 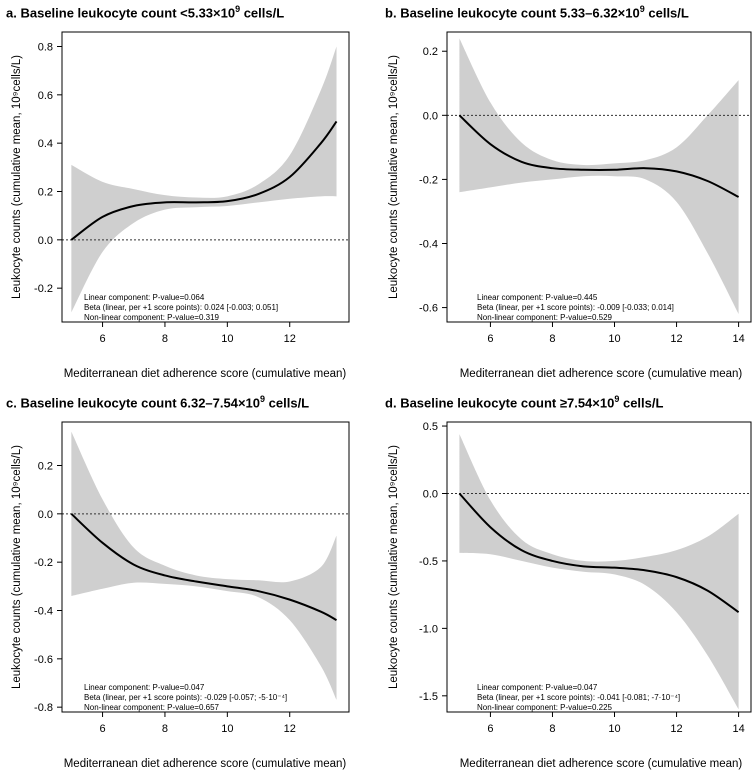 What do you see at coordinates (152, 317) in the screenshot?
I see `stat-nonlinear-p: Non-linear component: P-value=0.319` at bounding box center [152, 317].